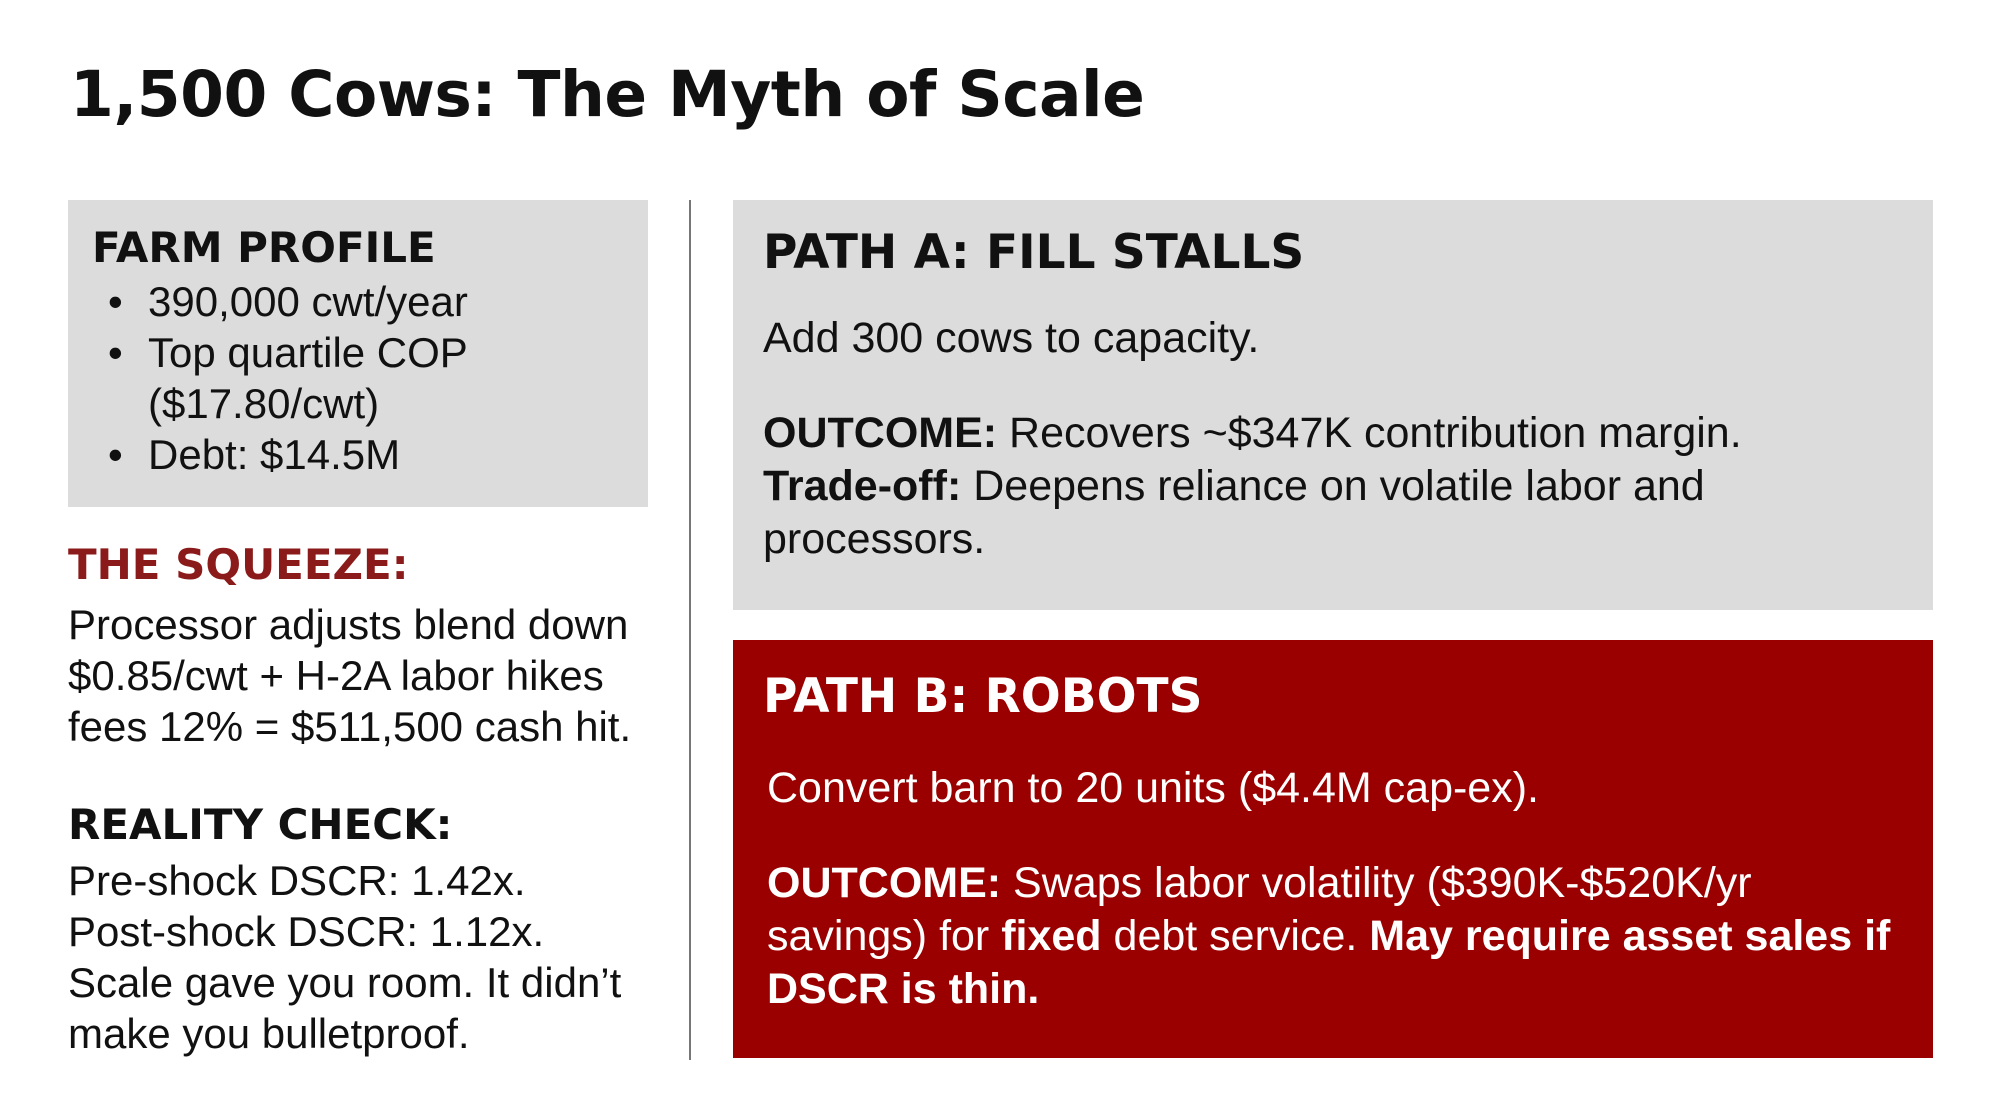  Describe the element at coordinates (264, 247) in the screenshot. I see `farm-profile-heading: FARM PROFILE` at that location.